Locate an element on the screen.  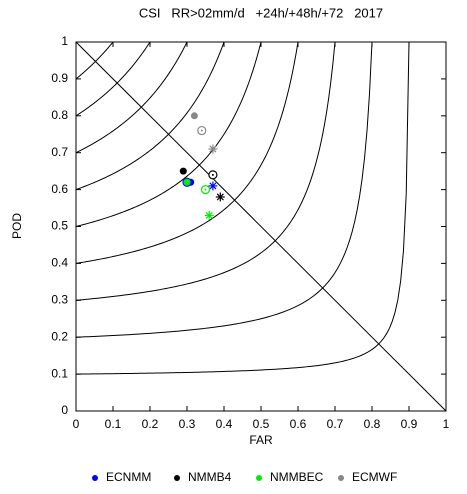
y-tick-label: 0.6 is located at coordinates (59, 189).